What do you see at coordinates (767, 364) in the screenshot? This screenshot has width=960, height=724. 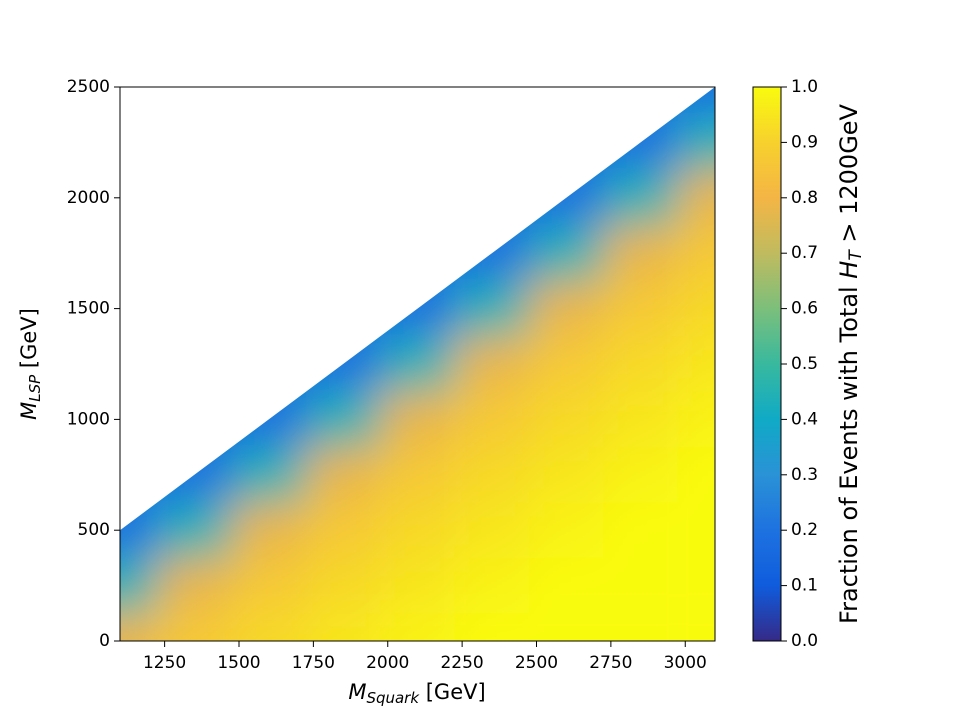 I see `colorbar` at bounding box center [767, 364].